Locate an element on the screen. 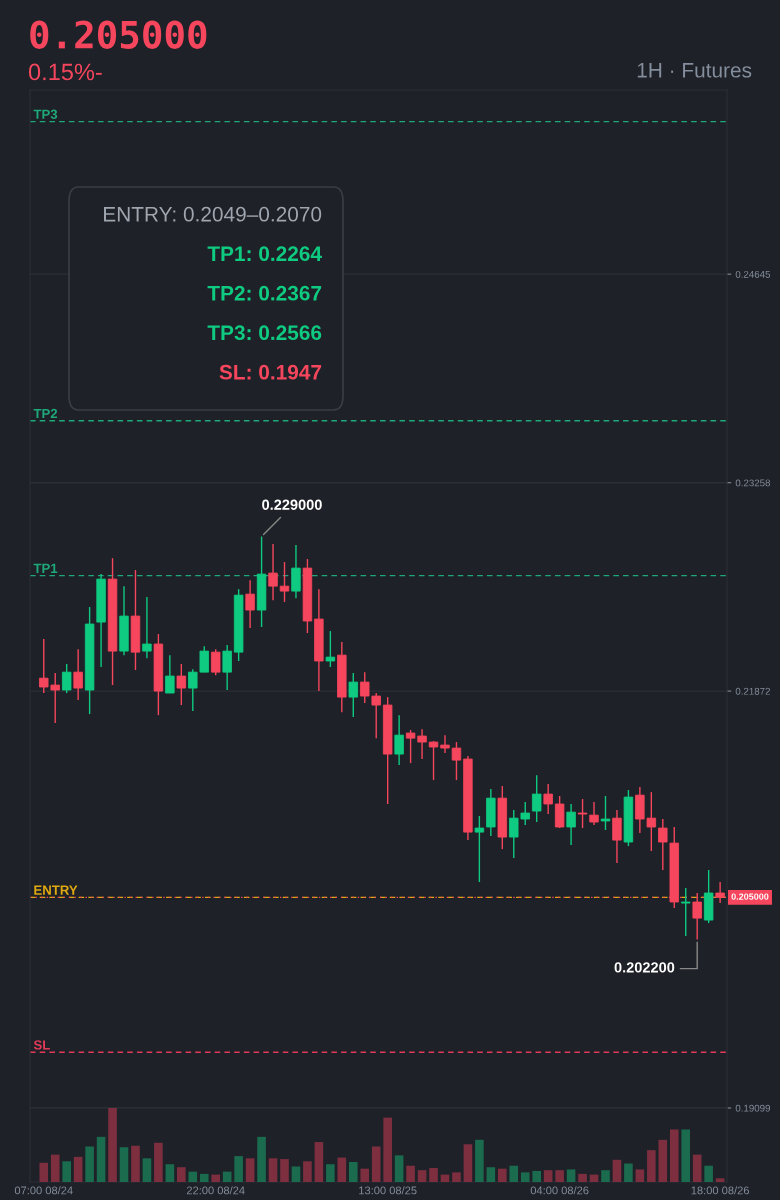  x-tick-label: 13:00 08/25 is located at coordinates (388, 1190).